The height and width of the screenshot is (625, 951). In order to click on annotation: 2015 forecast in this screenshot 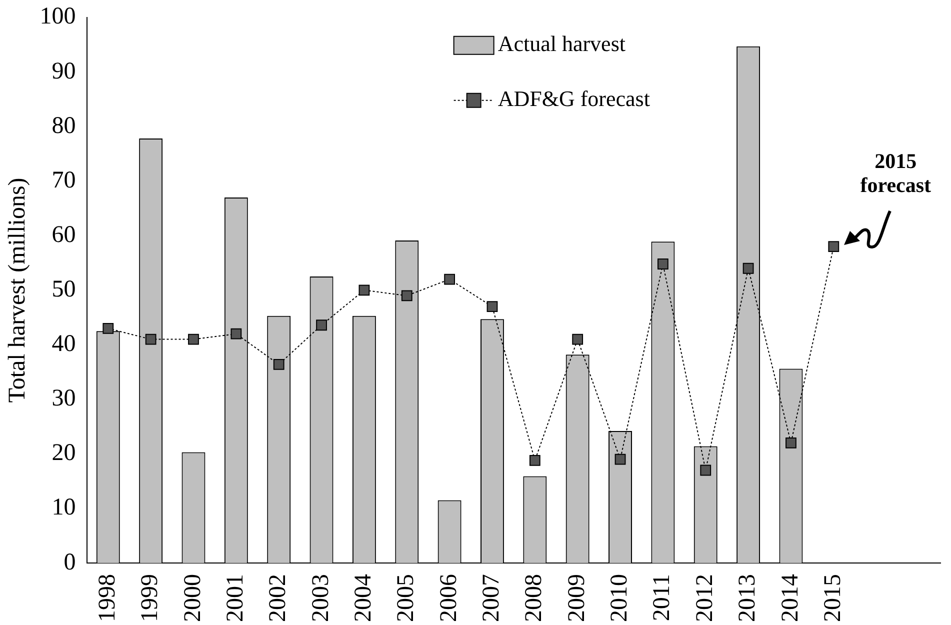, I will do `click(896, 172)`.